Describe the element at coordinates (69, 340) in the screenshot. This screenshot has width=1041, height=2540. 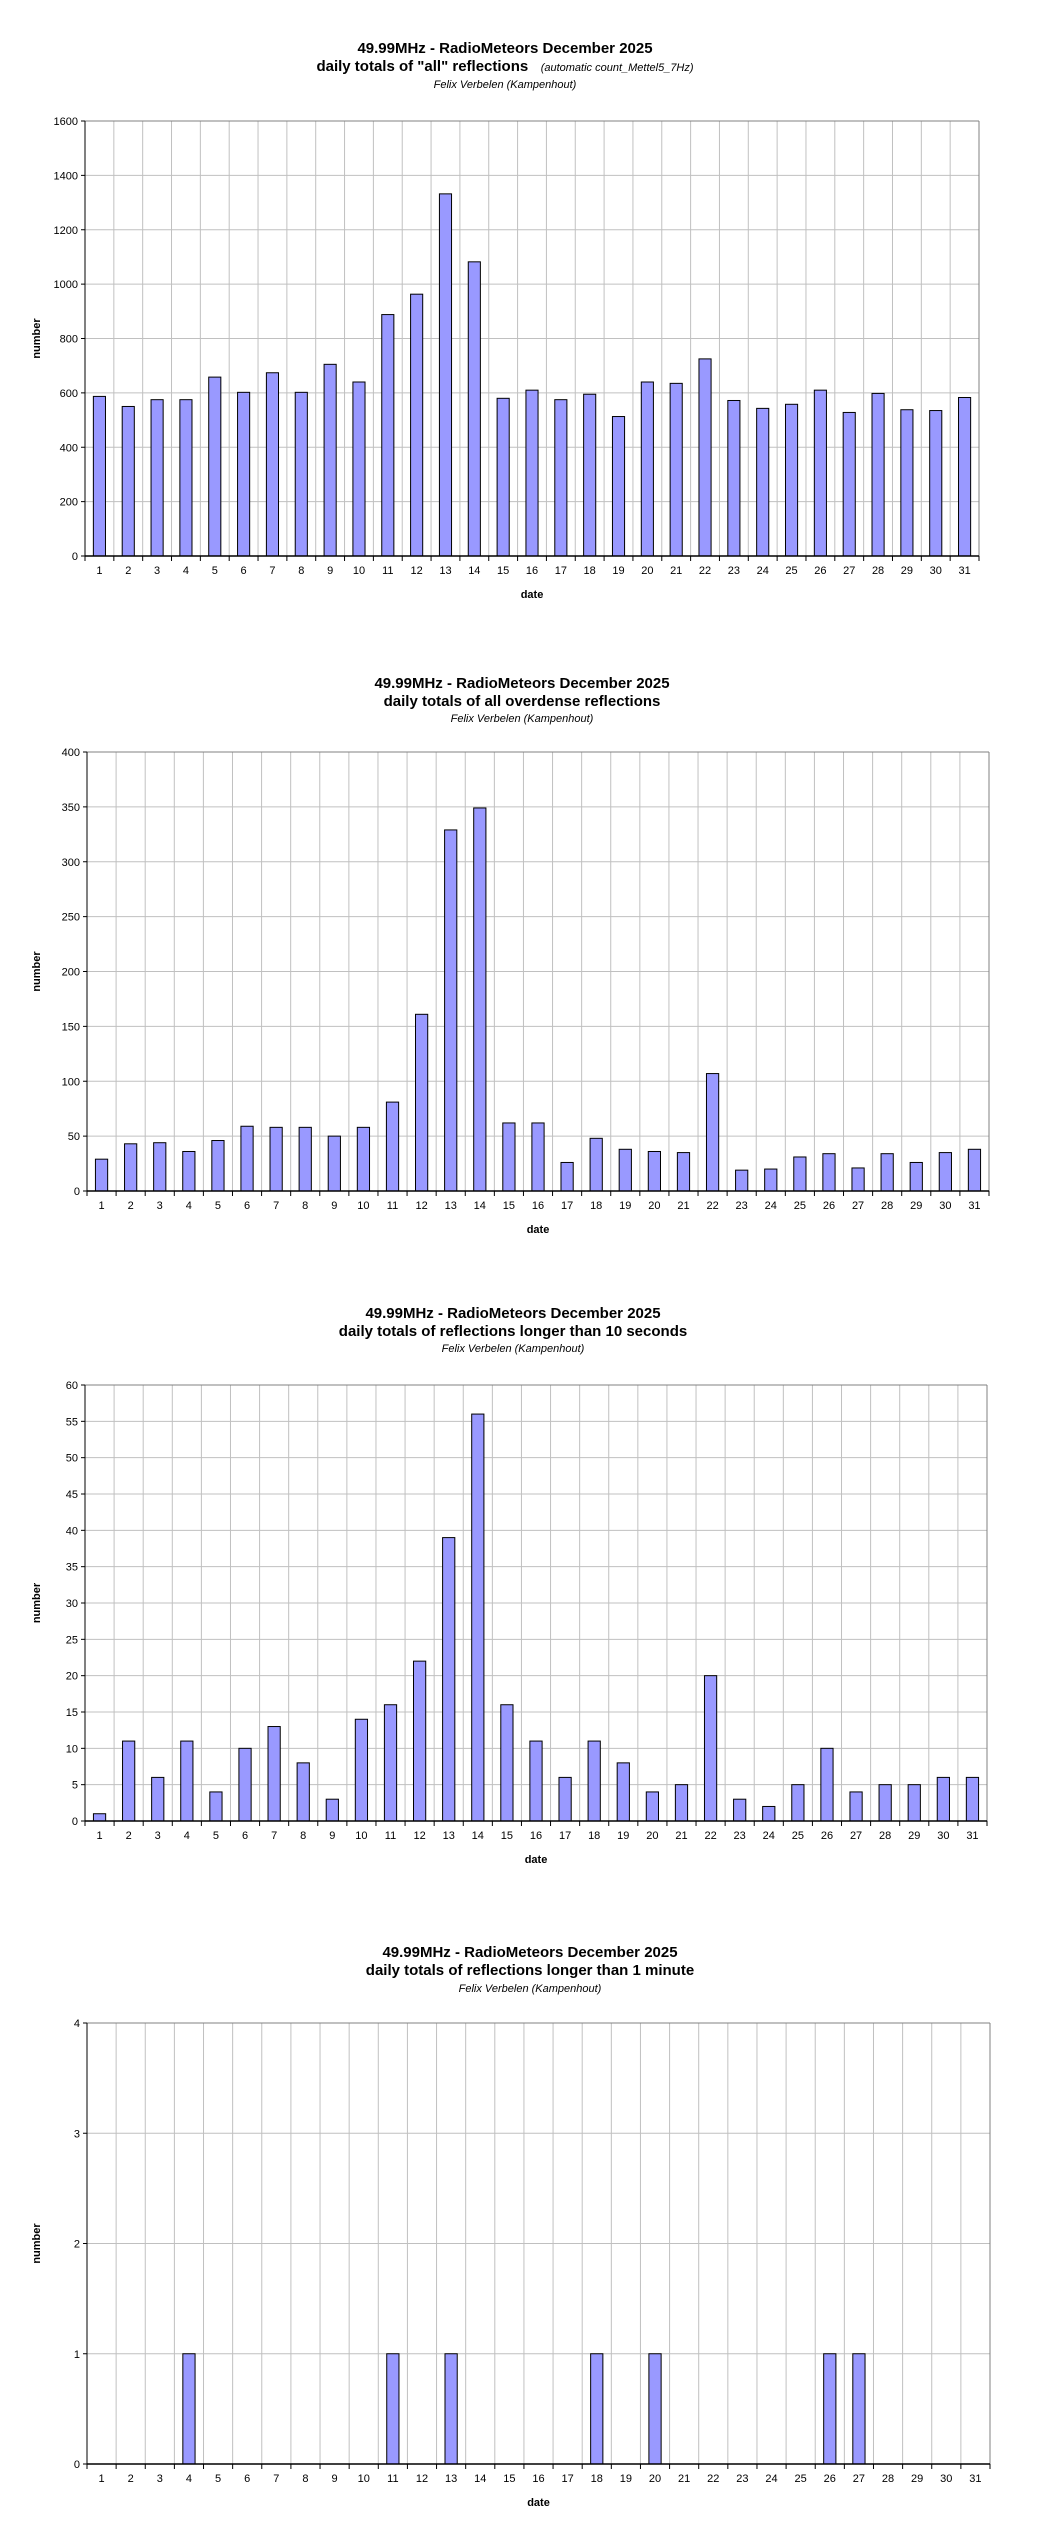
I see `y-tick-label: 800` at that location.